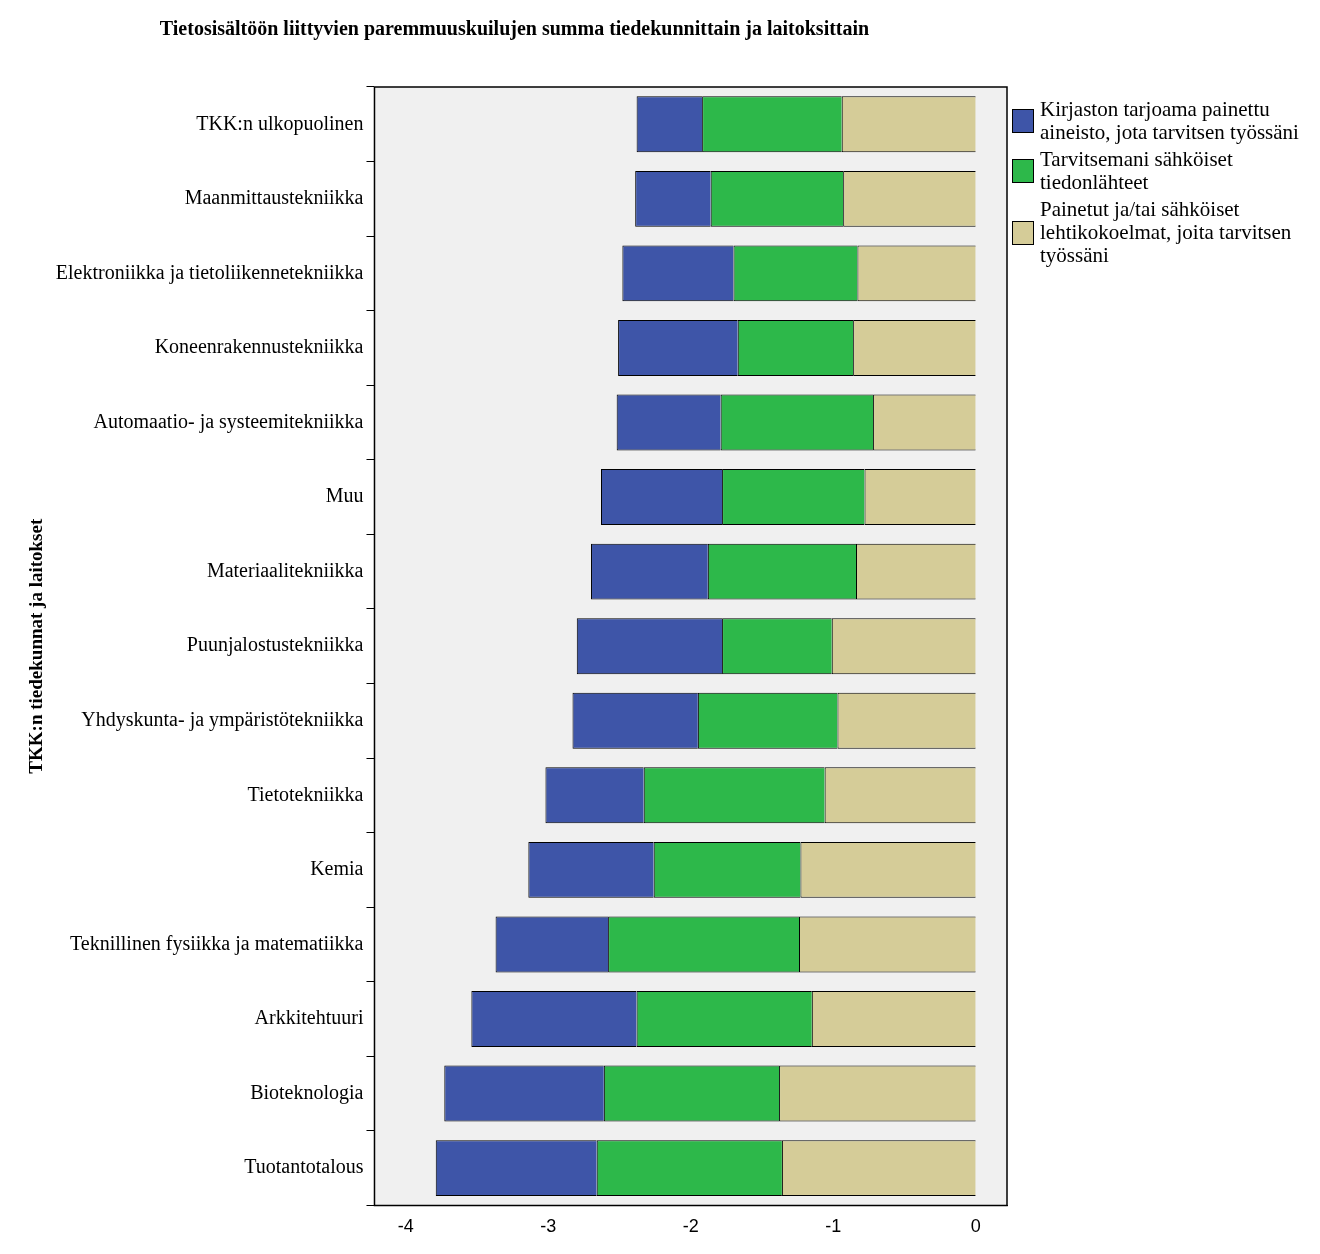 This screenshot has height=1254, width=1320. What do you see at coordinates (307, 1092) in the screenshot?
I see `y-tick-label: Bioteknologia` at bounding box center [307, 1092].